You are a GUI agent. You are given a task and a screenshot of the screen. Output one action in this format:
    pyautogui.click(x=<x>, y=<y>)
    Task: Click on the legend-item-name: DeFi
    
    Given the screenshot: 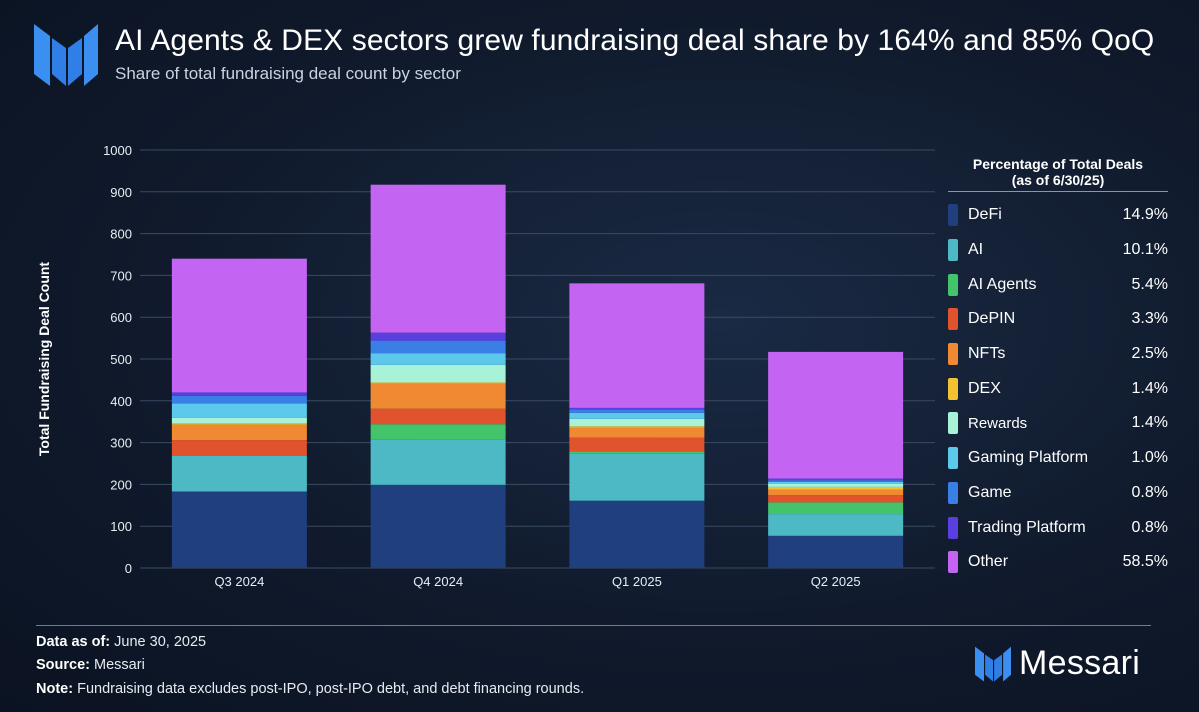 What is the action you would take?
    pyautogui.click(x=985, y=215)
    